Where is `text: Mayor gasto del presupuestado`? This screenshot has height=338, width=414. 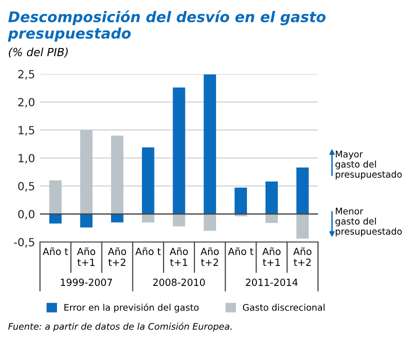
text: Mayor gasto del presupuestado is located at coordinates (369, 165).